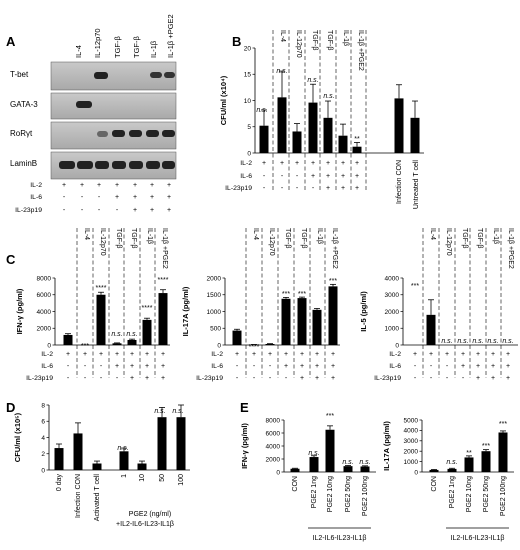 The height and width of the screenshot is (550, 520). I want to click on panel-c1-tick-label: 2000, so click(44, 329).